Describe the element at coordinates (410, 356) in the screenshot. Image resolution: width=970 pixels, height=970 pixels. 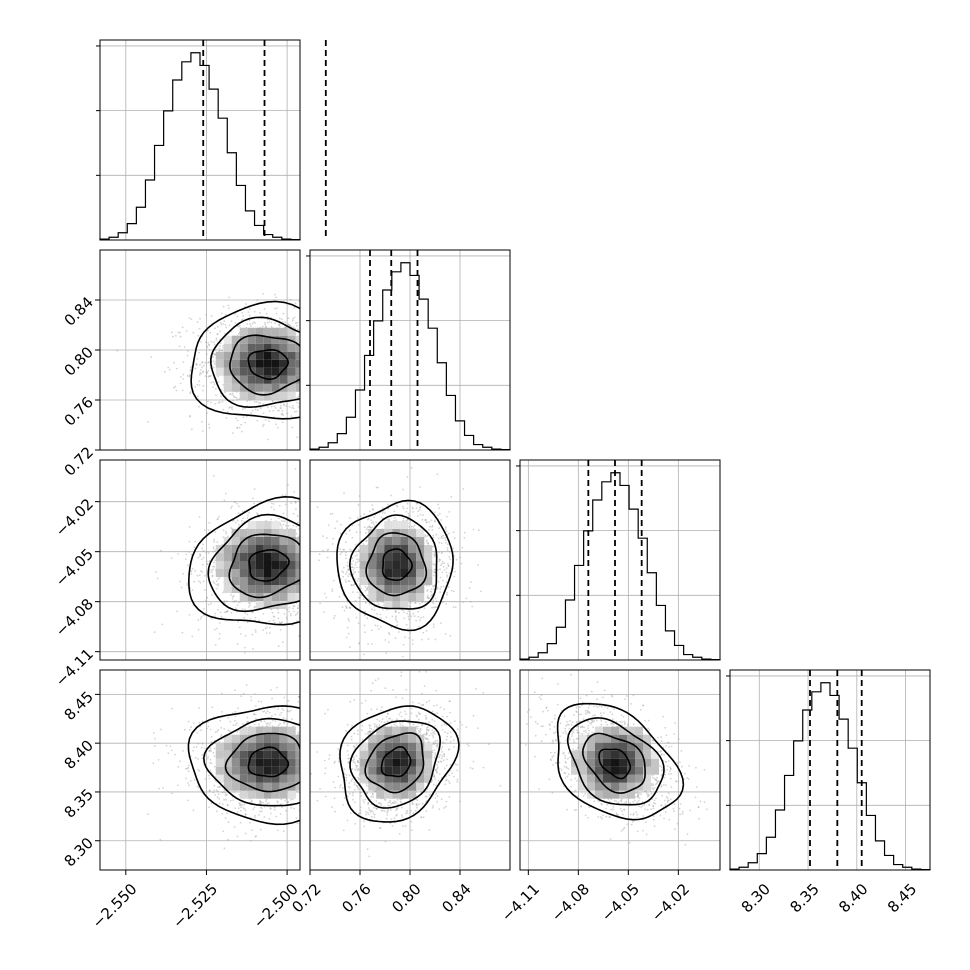
I see `histogram-line` at that location.